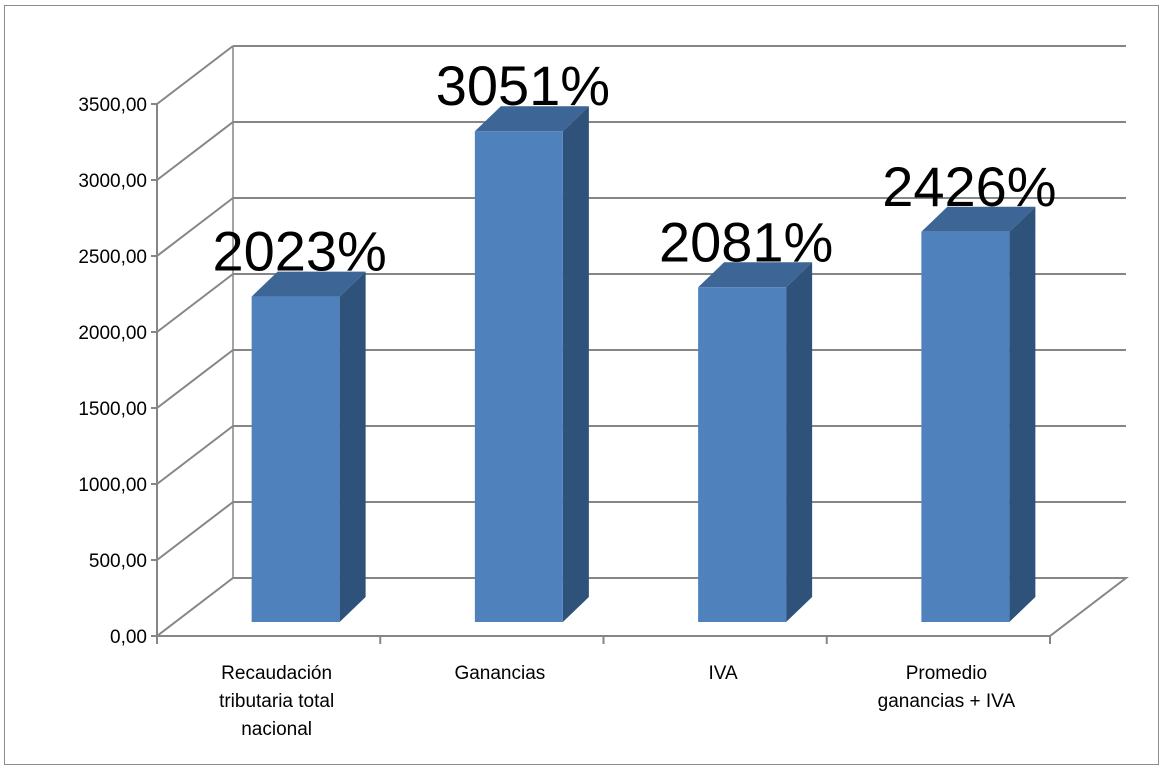 The height and width of the screenshot is (768, 1164). What do you see at coordinates (112, 409) in the screenshot?
I see `y-tick-label: 1500,00` at bounding box center [112, 409].